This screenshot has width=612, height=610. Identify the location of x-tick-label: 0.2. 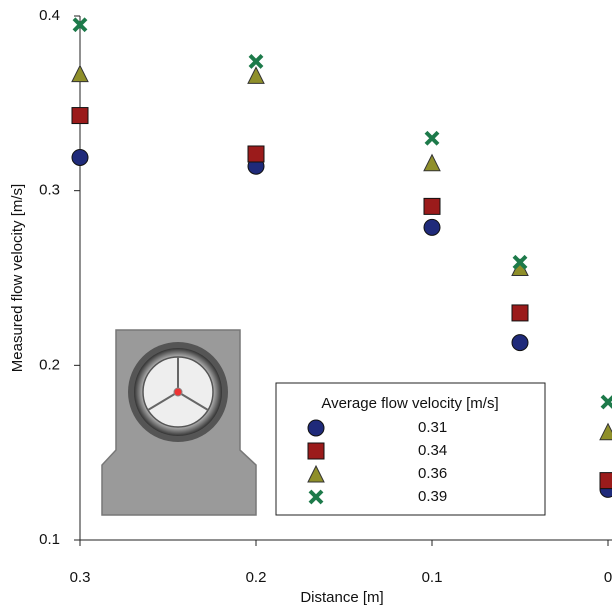
(256, 577).